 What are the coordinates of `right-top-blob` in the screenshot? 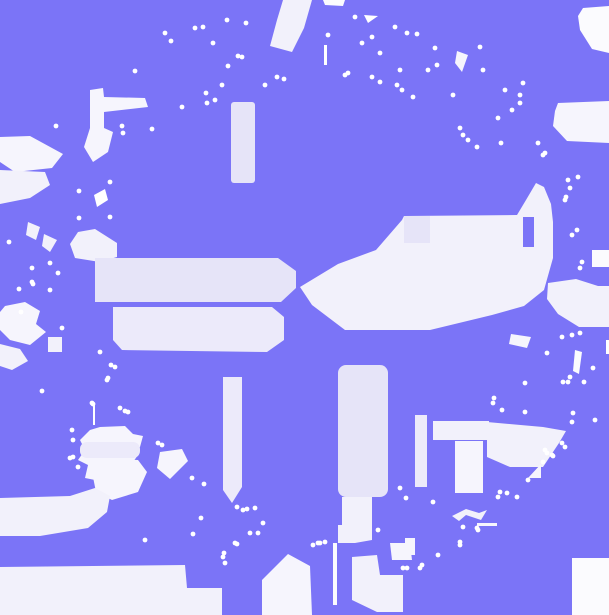 It's located at (581, 122).